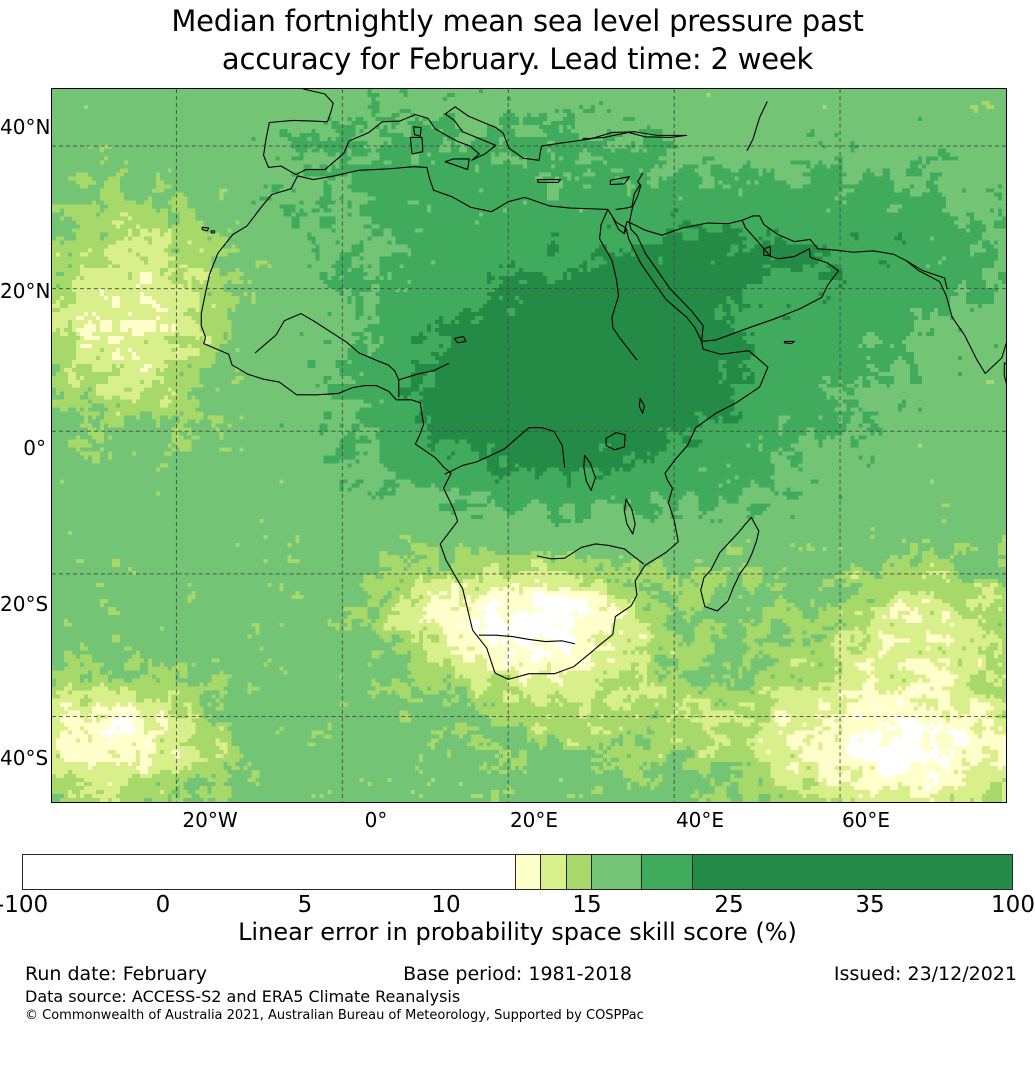 The width and height of the screenshot is (1035, 1065). What do you see at coordinates (666, 263) in the screenshot?
I see `coastline-redsea-e` at bounding box center [666, 263].